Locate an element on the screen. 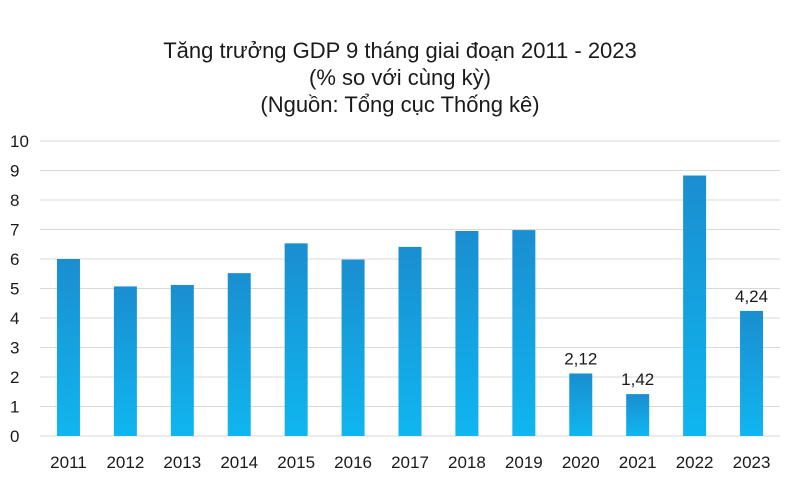 This screenshot has height=500, width=800. x-tick-label: 2018 is located at coordinates (467, 462).